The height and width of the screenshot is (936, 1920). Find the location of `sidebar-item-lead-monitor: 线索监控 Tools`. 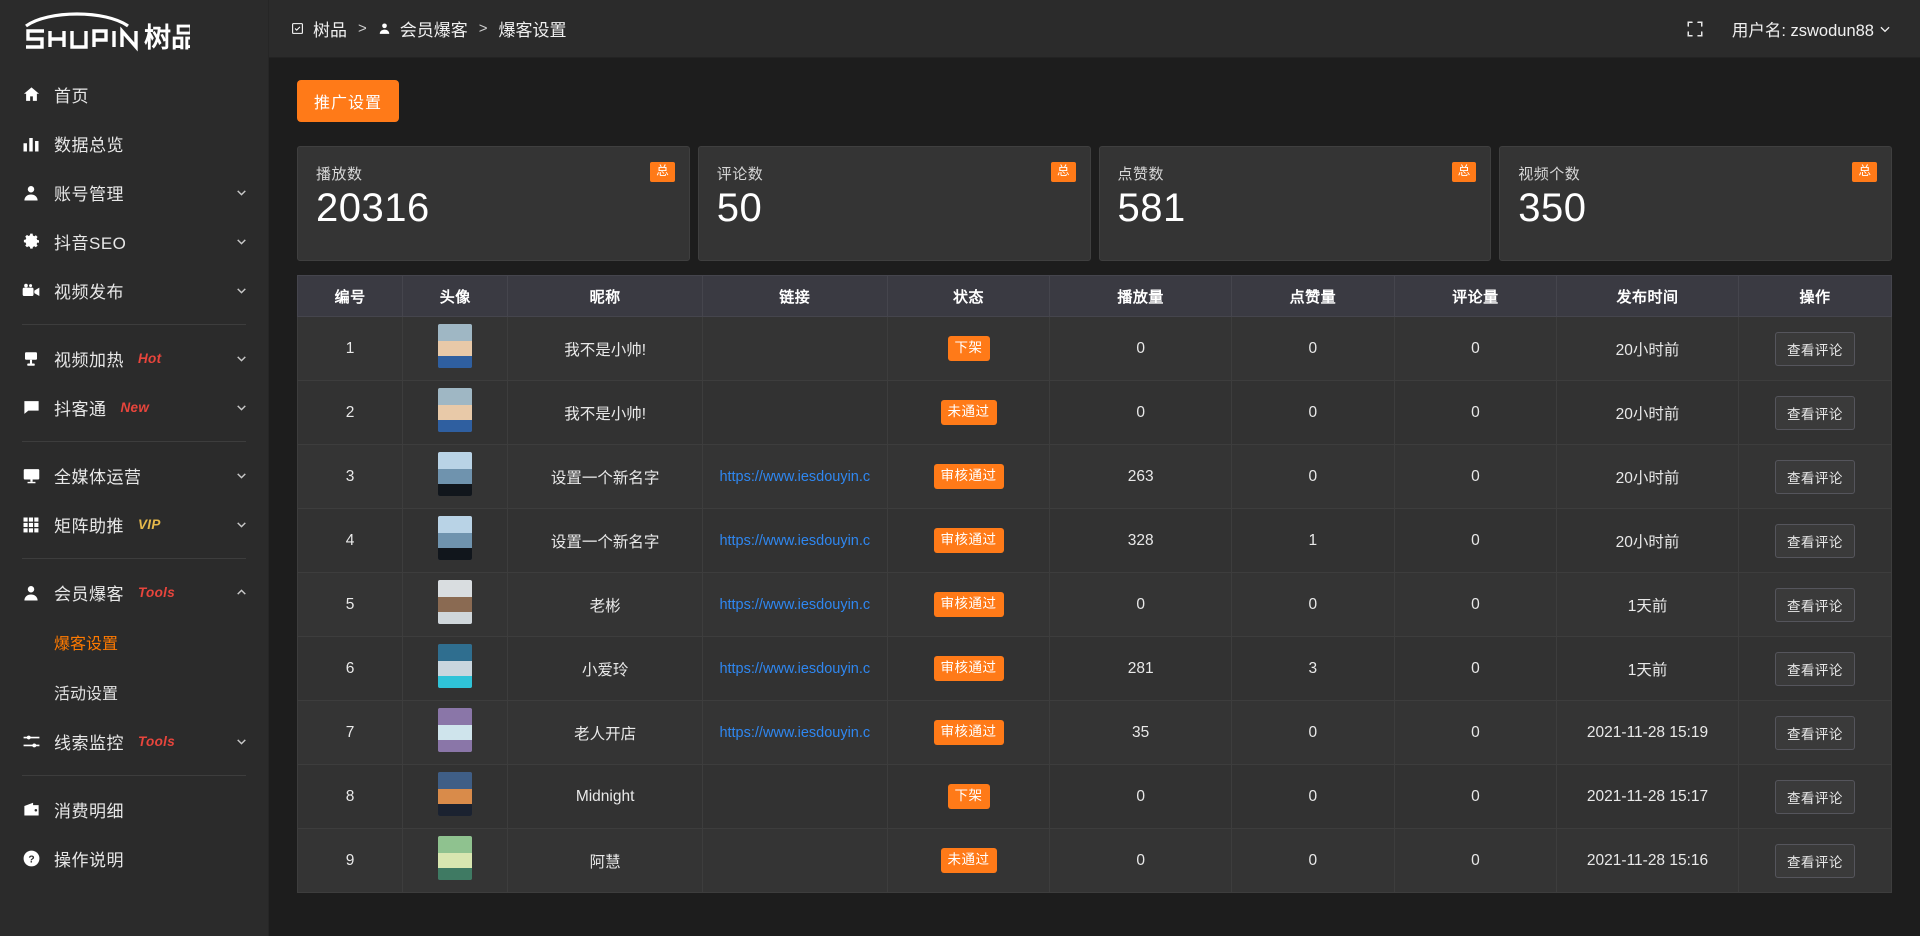

sidebar-item-lead-monitor: 线索监控 Tools is located at coordinates (134, 741).